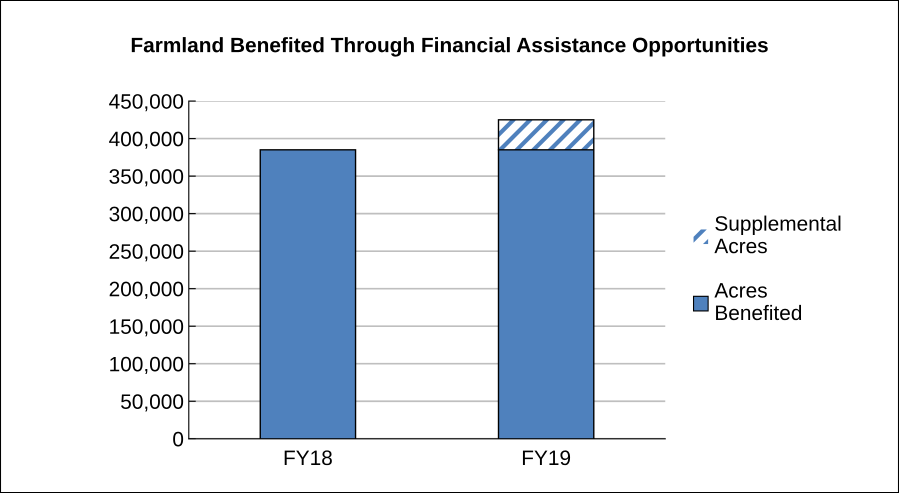  I want to click on y-tick-label: 300,000, so click(146, 215).